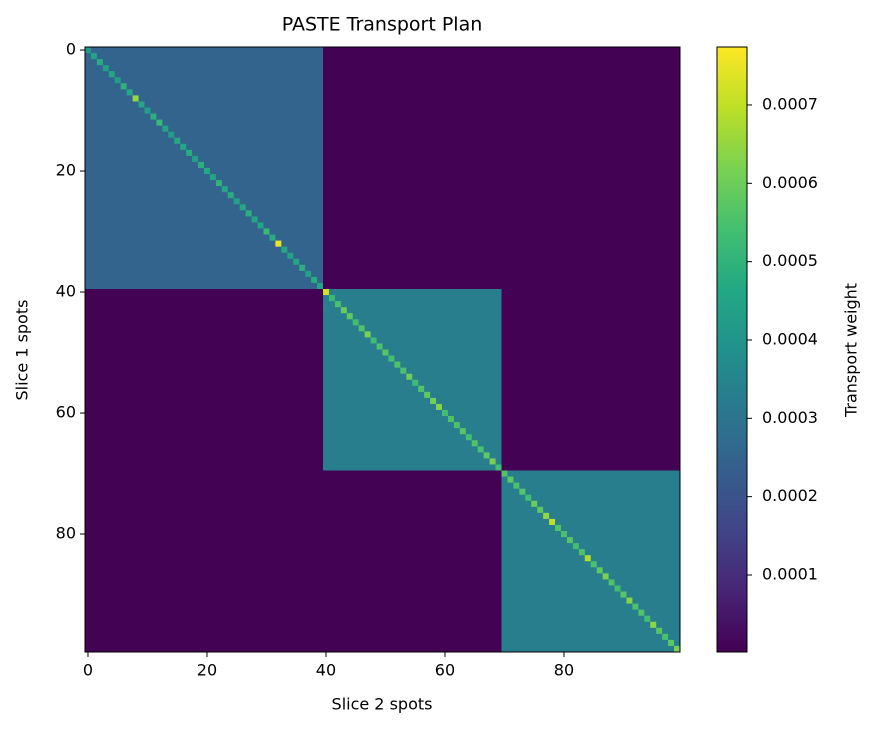  What do you see at coordinates (382, 25) in the screenshot?
I see `chart-title: PASTE Transport Plan` at bounding box center [382, 25].